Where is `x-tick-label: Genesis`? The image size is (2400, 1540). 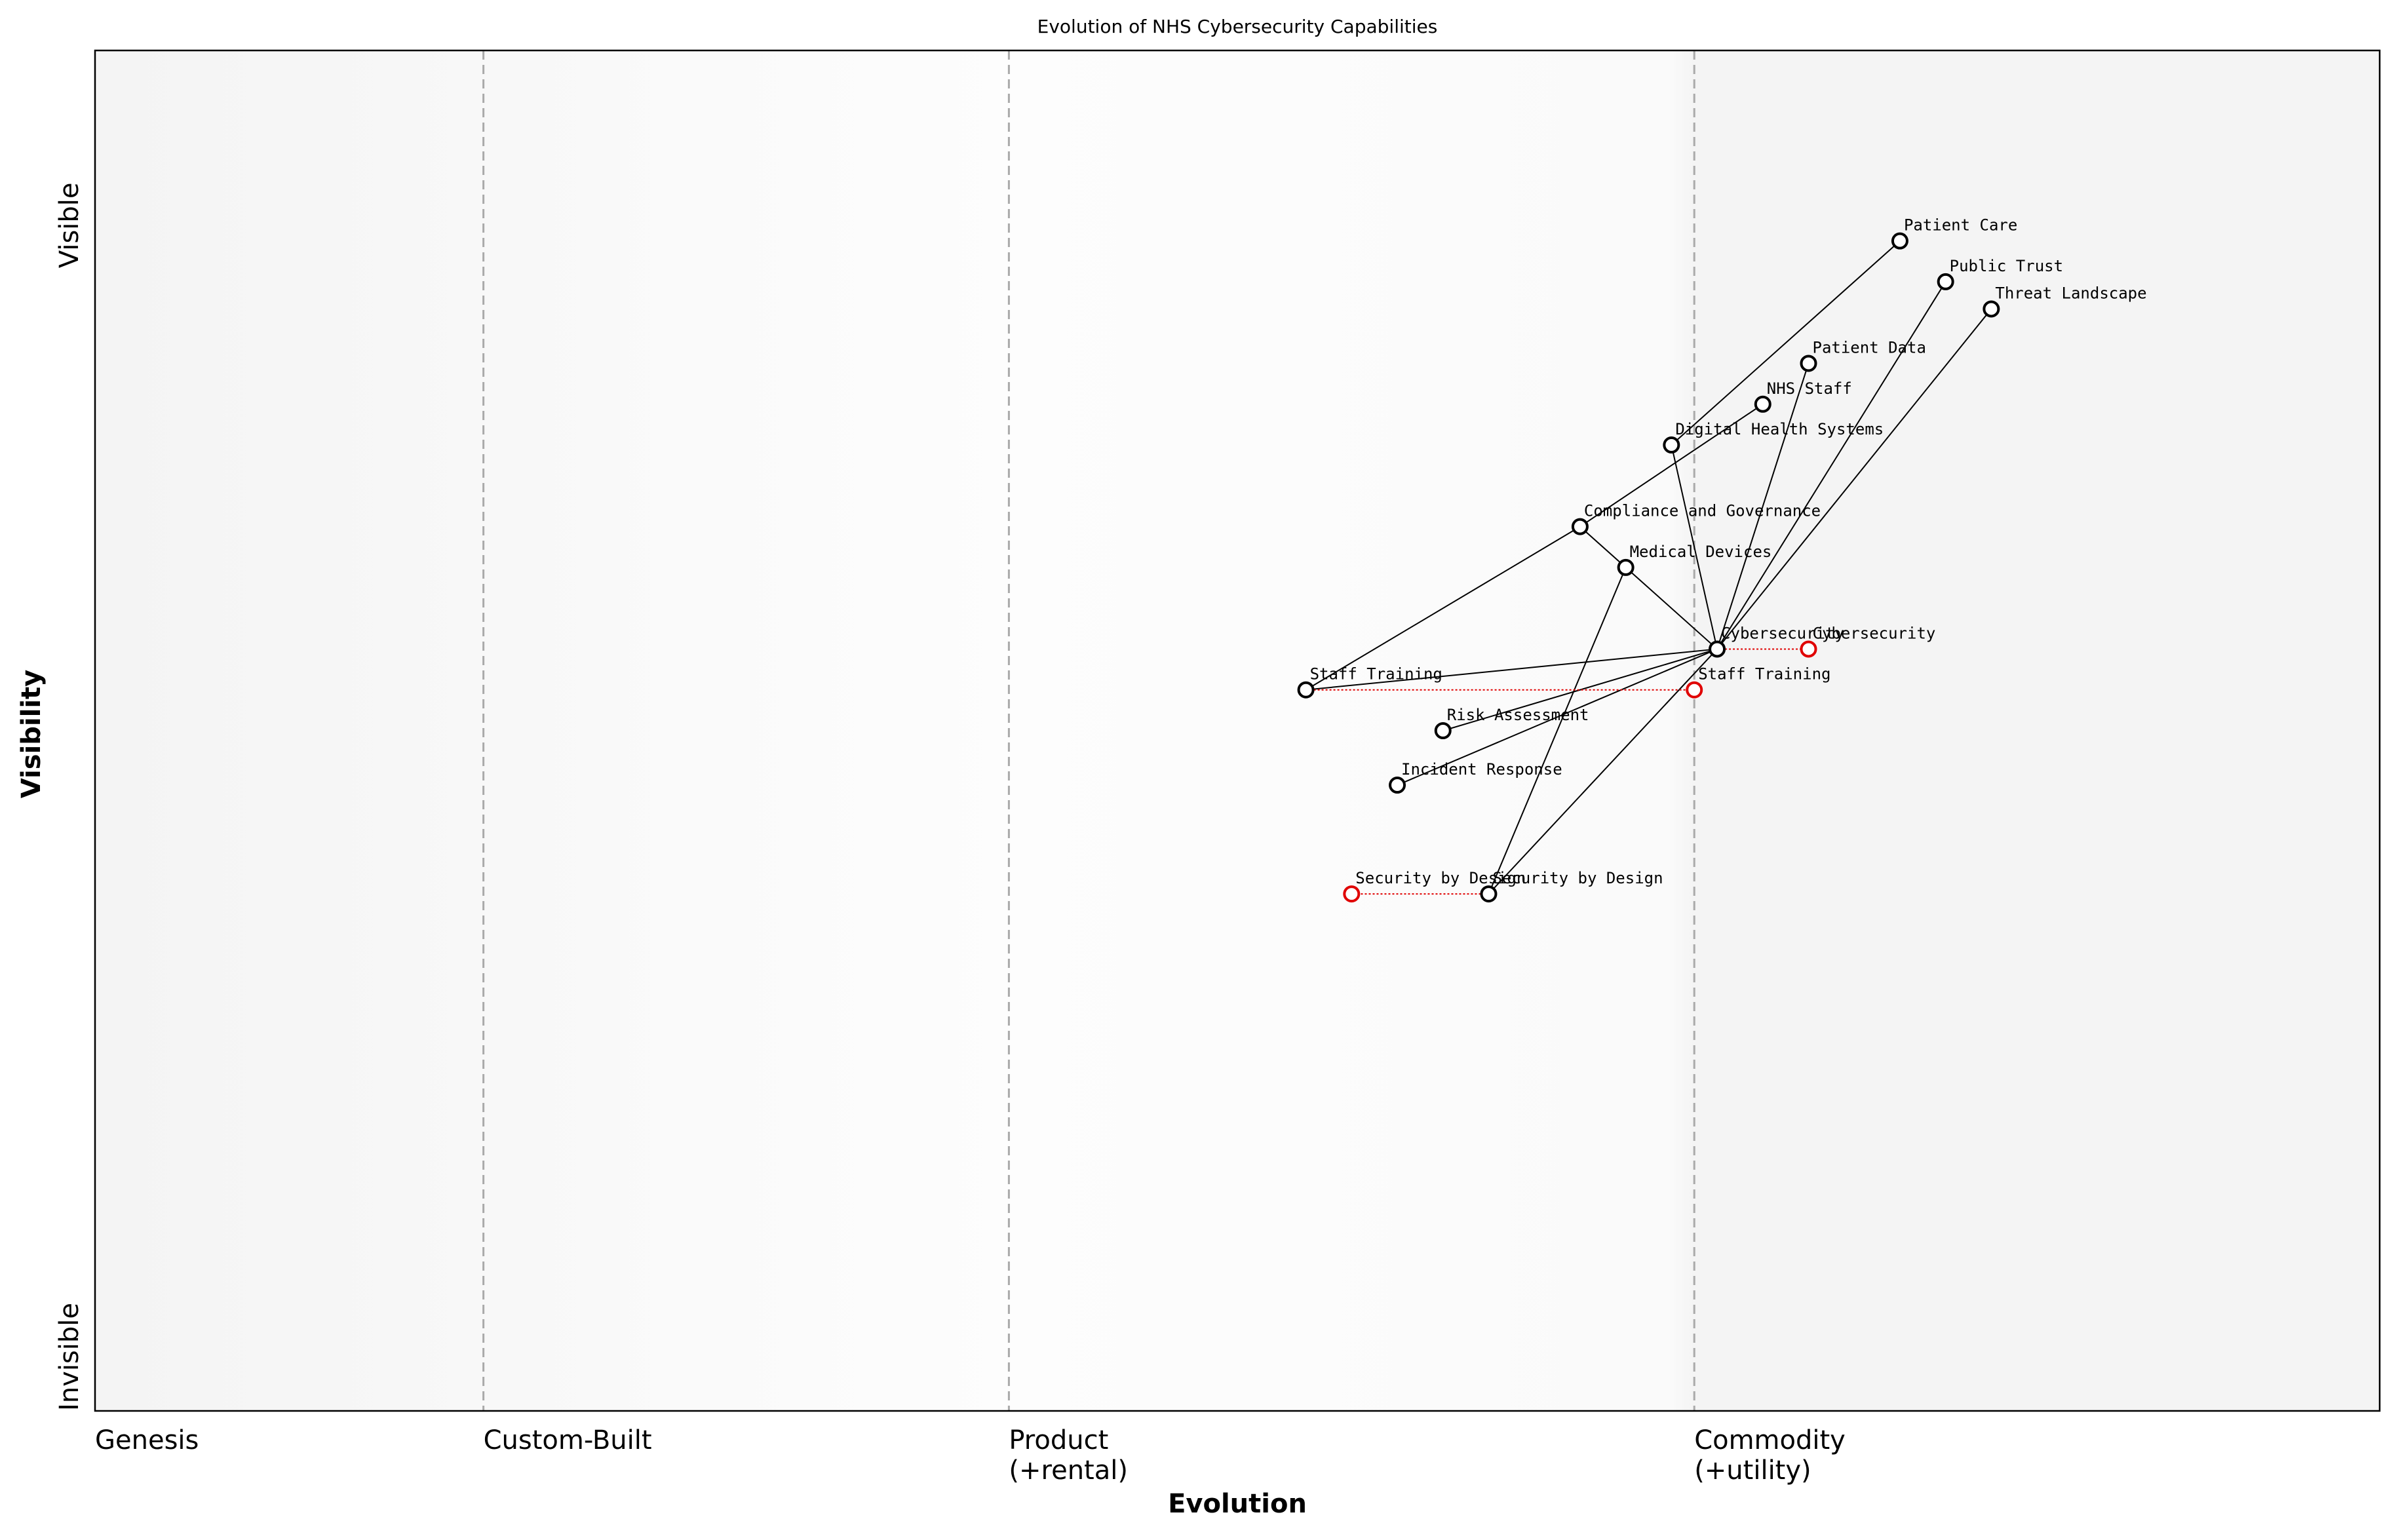 x-tick-label: Genesis is located at coordinates (147, 1440).